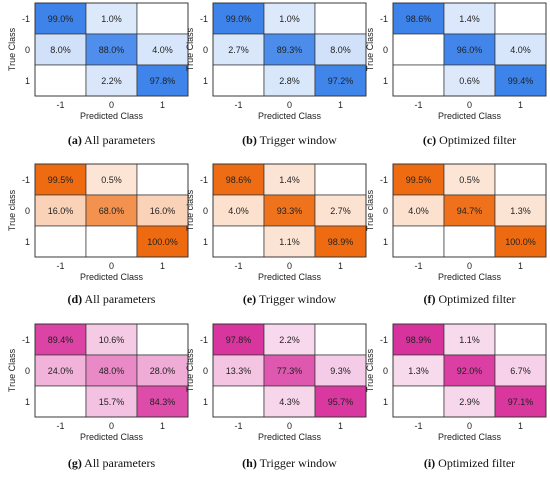 The image size is (550, 485). I want to click on cell-value-label: 88.0%, so click(112, 50).